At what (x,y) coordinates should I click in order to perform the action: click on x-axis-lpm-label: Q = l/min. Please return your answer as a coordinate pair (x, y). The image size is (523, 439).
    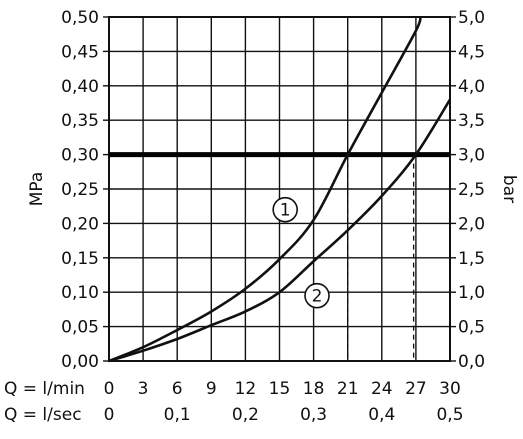
    Looking at the image, I should click on (44, 389).